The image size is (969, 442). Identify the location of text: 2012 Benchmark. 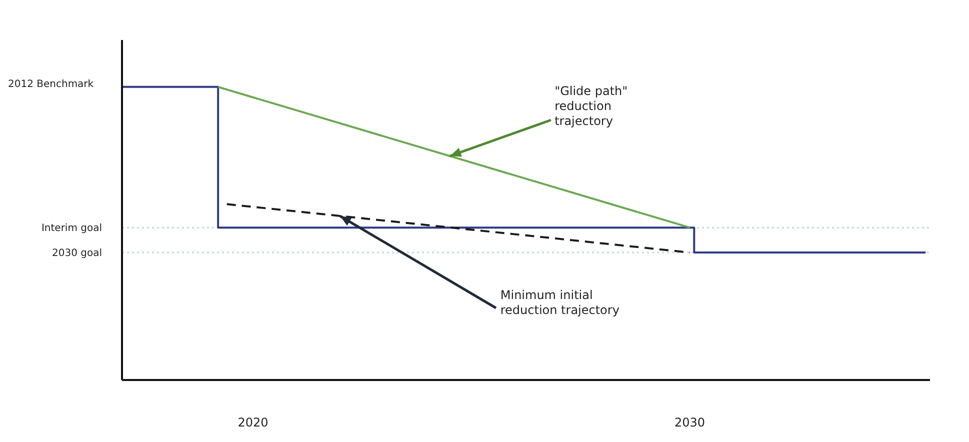
(51, 84).